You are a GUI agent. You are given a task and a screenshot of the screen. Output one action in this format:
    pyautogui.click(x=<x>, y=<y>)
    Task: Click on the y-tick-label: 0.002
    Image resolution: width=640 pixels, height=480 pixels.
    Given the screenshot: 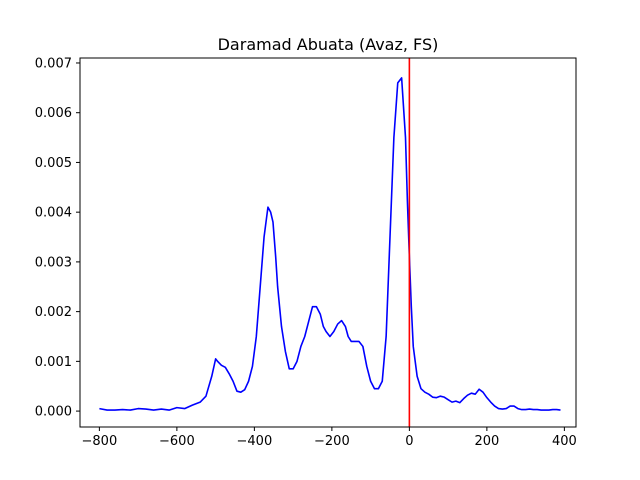 What is the action you would take?
    pyautogui.click(x=53, y=312)
    